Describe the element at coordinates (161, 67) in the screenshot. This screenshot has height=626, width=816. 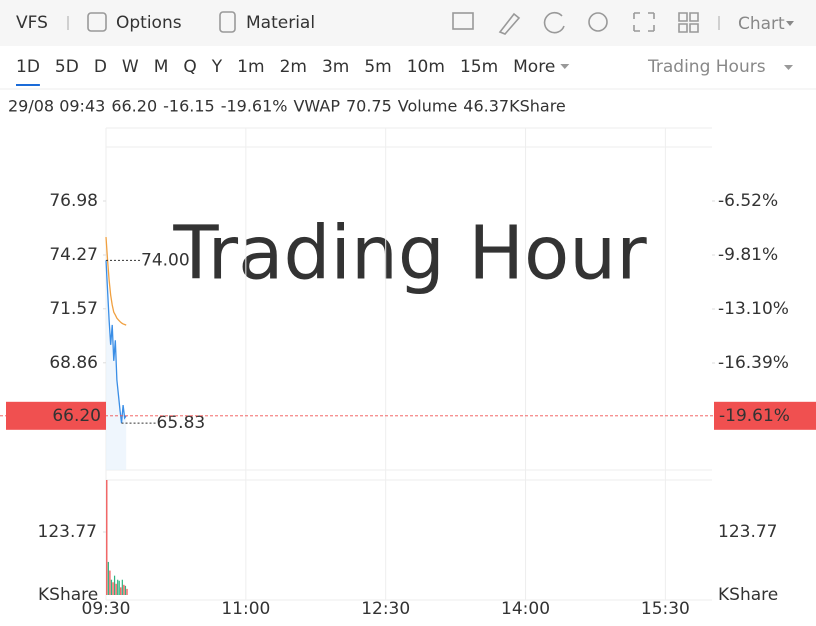
I see `period-tab: M` at that location.